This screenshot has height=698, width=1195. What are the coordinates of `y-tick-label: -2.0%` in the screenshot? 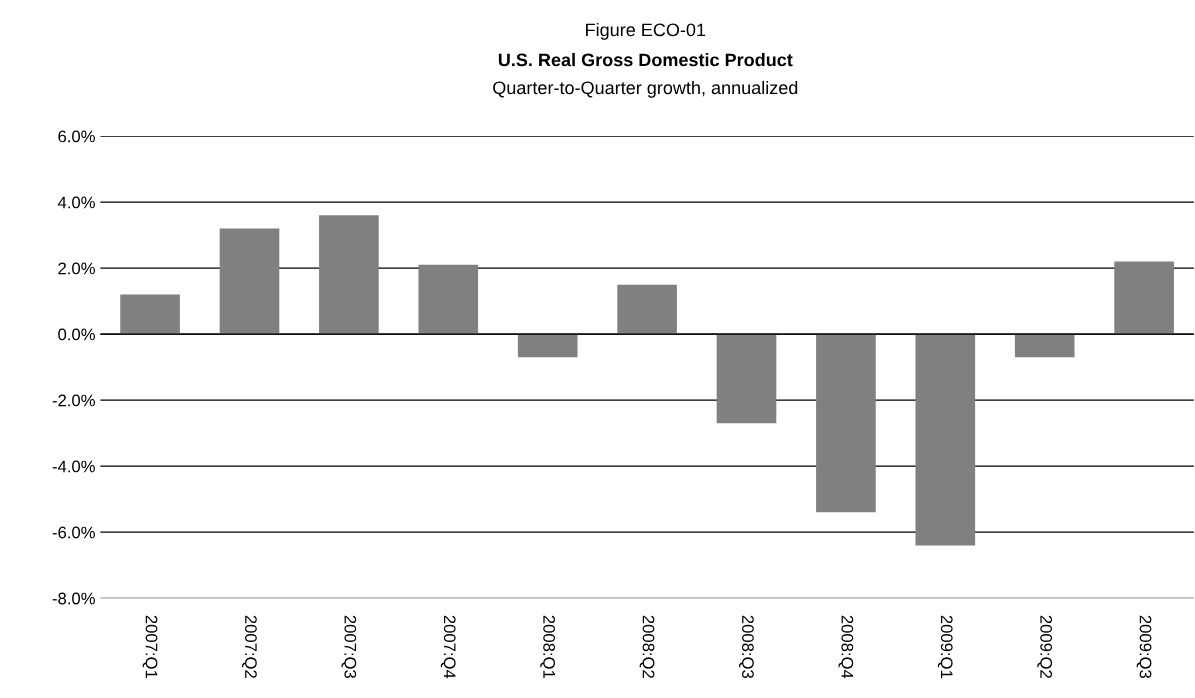 It's located at (73, 400).